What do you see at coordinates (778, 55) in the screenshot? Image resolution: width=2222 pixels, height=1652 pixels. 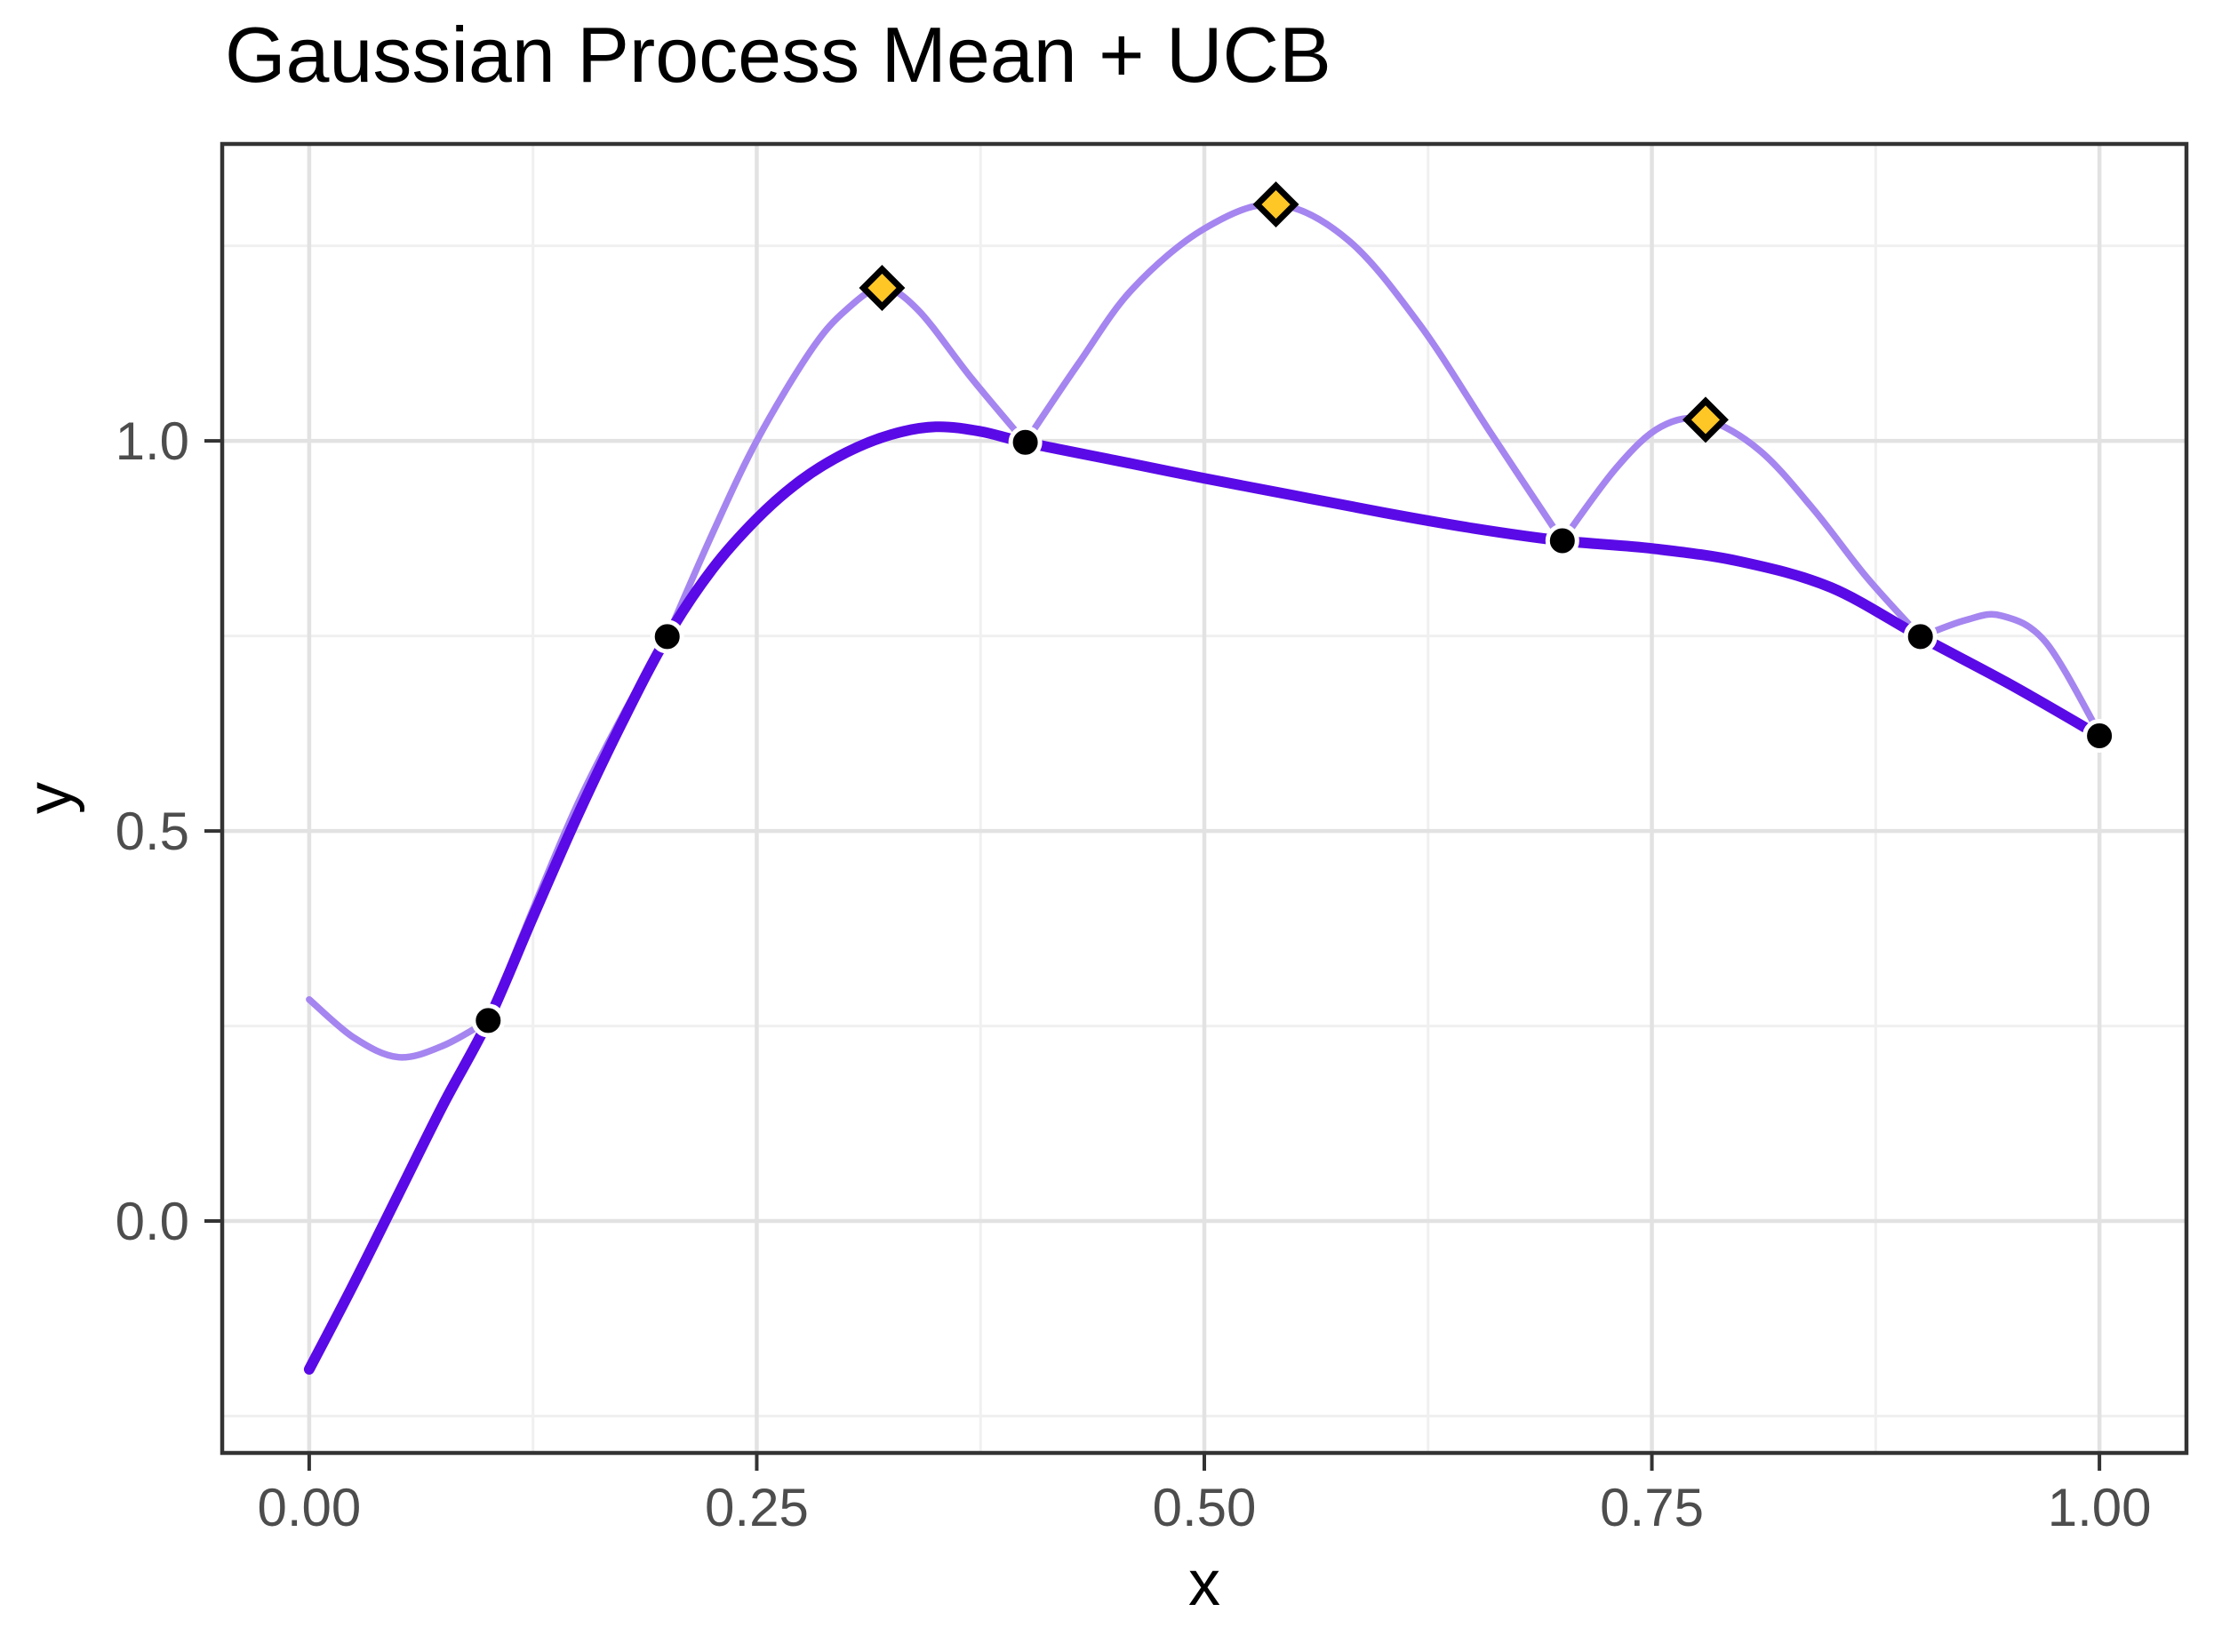 I see `plot-title: Gaussian Process Mean + UCB` at bounding box center [778, 55].